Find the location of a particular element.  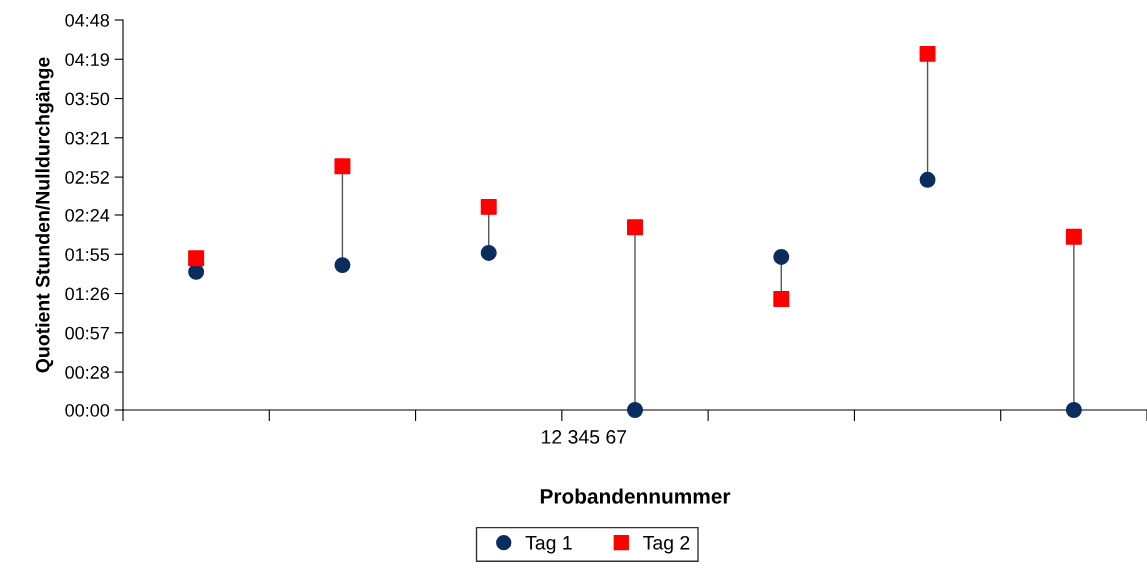

y-tick-label: 00:57 is located at coordinates (87, 333).